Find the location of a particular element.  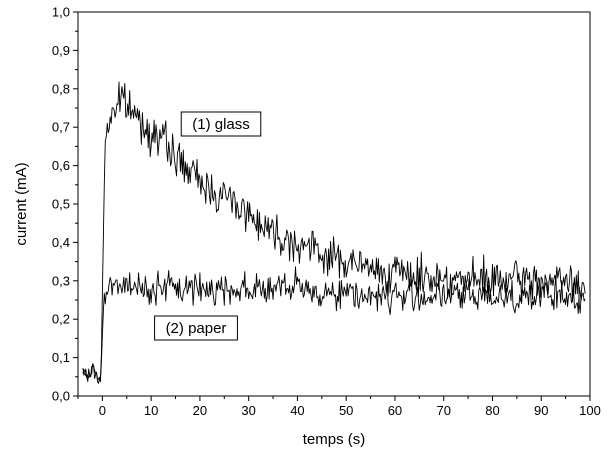

annotations: (1) glass (2) paper is located at coordinates (208, 226).